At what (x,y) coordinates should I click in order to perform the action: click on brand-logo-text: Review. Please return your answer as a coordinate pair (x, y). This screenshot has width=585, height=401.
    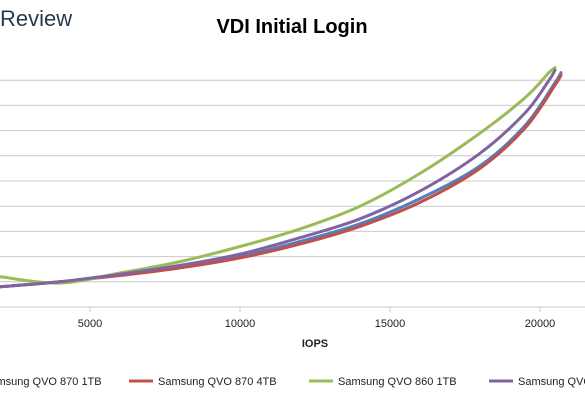
    Looking at the image, I should click on (36, 18).